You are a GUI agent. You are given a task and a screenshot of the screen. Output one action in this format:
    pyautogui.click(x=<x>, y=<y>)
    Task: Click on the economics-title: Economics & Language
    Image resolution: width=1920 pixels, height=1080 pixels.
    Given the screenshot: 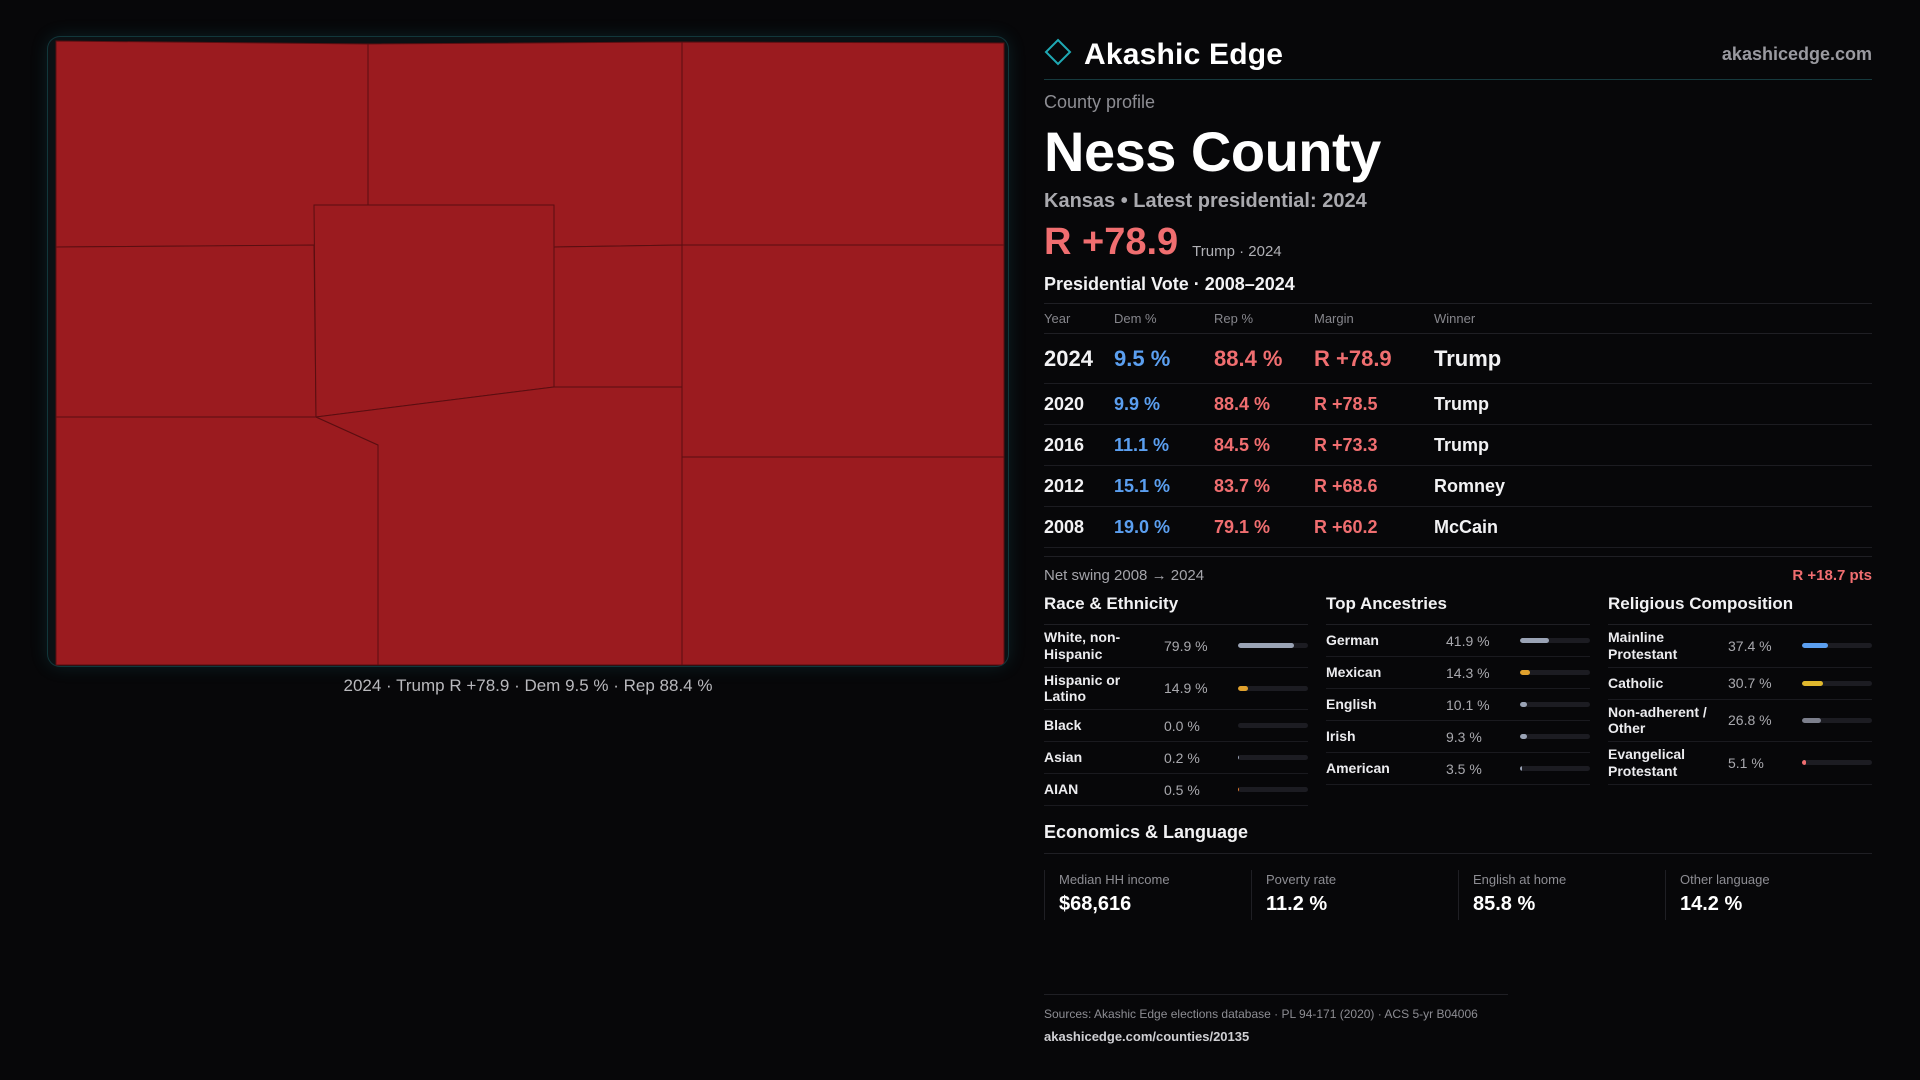 What is the action you would take?
    pyautogui.click(x=1458, y=838)
    